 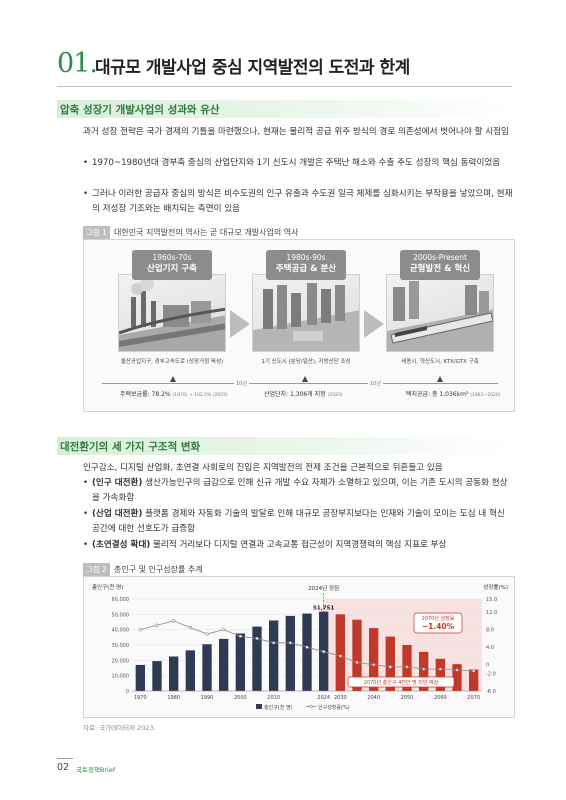 I want to click on timeline-stat-2-label: 산업단지: 1,306개 지정, so click(x=295, y=394).